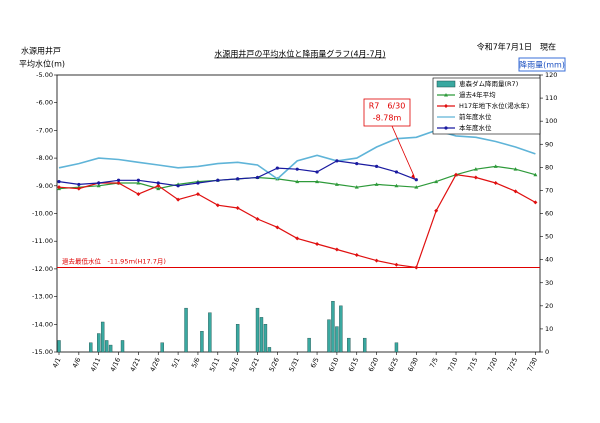 Image resolution: width=600 pixels, height=423 pixels. What do you see at coordinates (475, 127) in the screenshot?
I see `legend-label: 本年度水位` at bounding box center [475, 127].